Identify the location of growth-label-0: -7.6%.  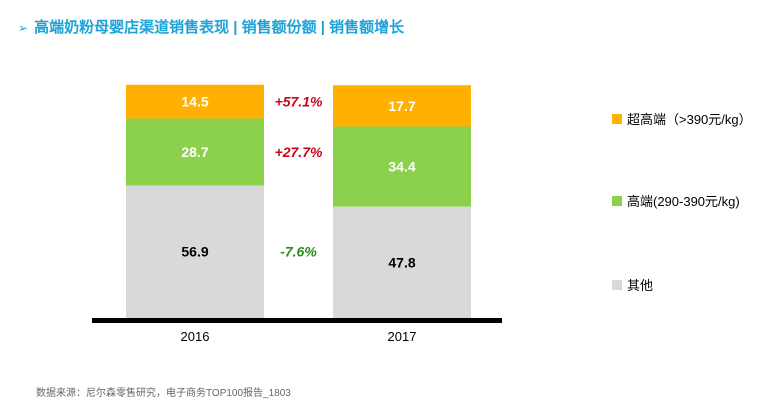
(298, 252).